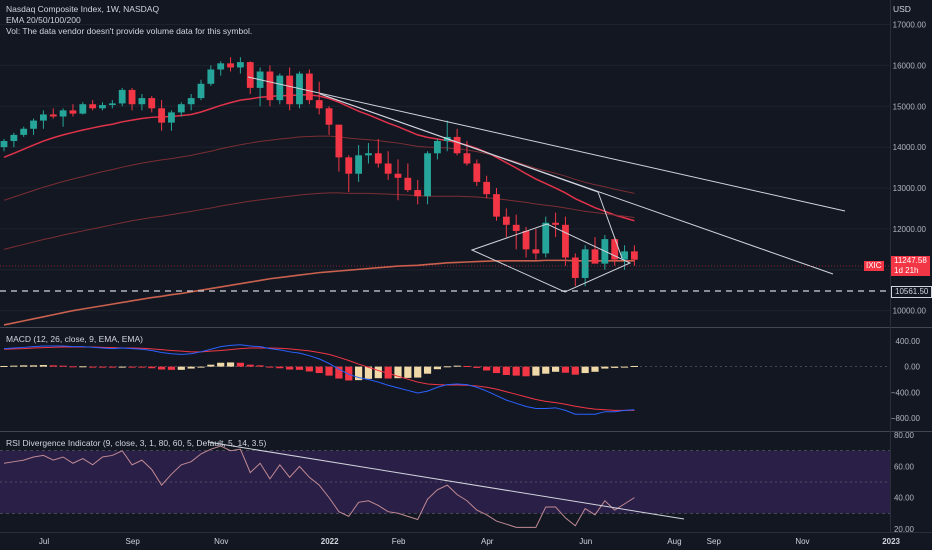 The image size is (932, 550). Describe the element at coordinates (906, 380) in the screenshot. I see `macd-axis: 400.00 0.00 −400.00 −800.00` at that location.